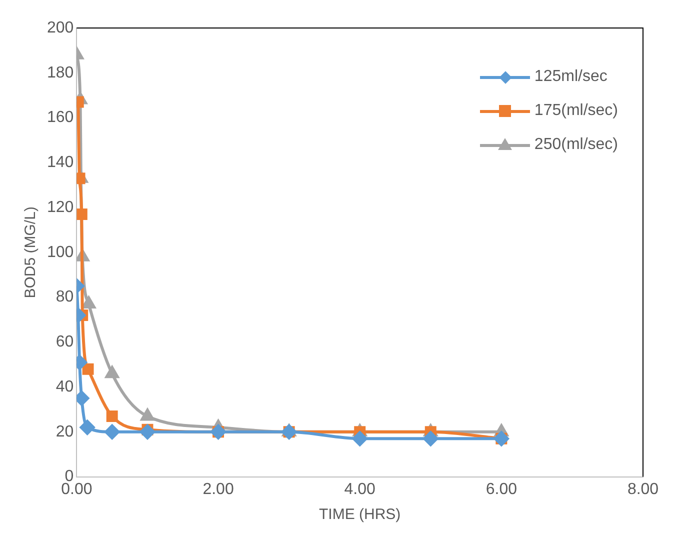 The width and height of the screenshot is (675, 550). Describe the element at coordinates (60, 27) in the screenshot. I see `y-tick-label: 200` at that location.